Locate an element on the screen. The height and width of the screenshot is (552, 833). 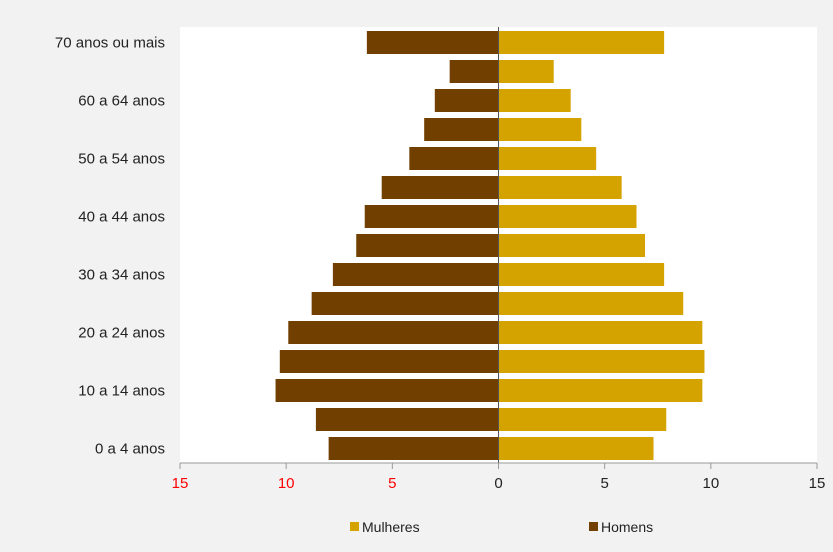
x-tick-label-5: 10 is located at coordinates (710, 483).